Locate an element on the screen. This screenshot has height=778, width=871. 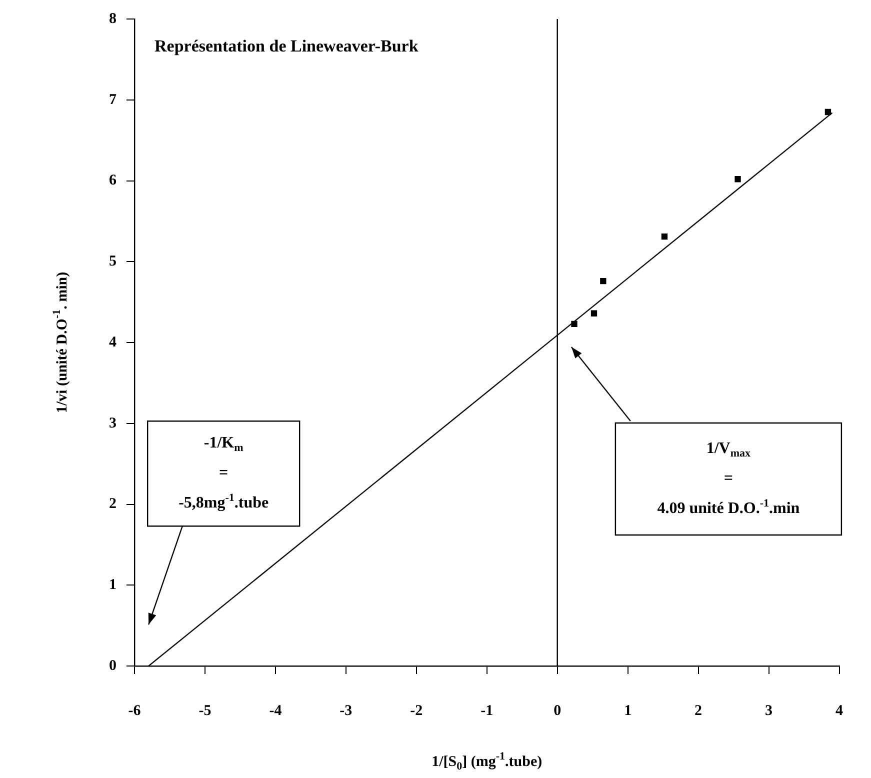
x-tick-label: 4 is located at coordinates (840, 710).